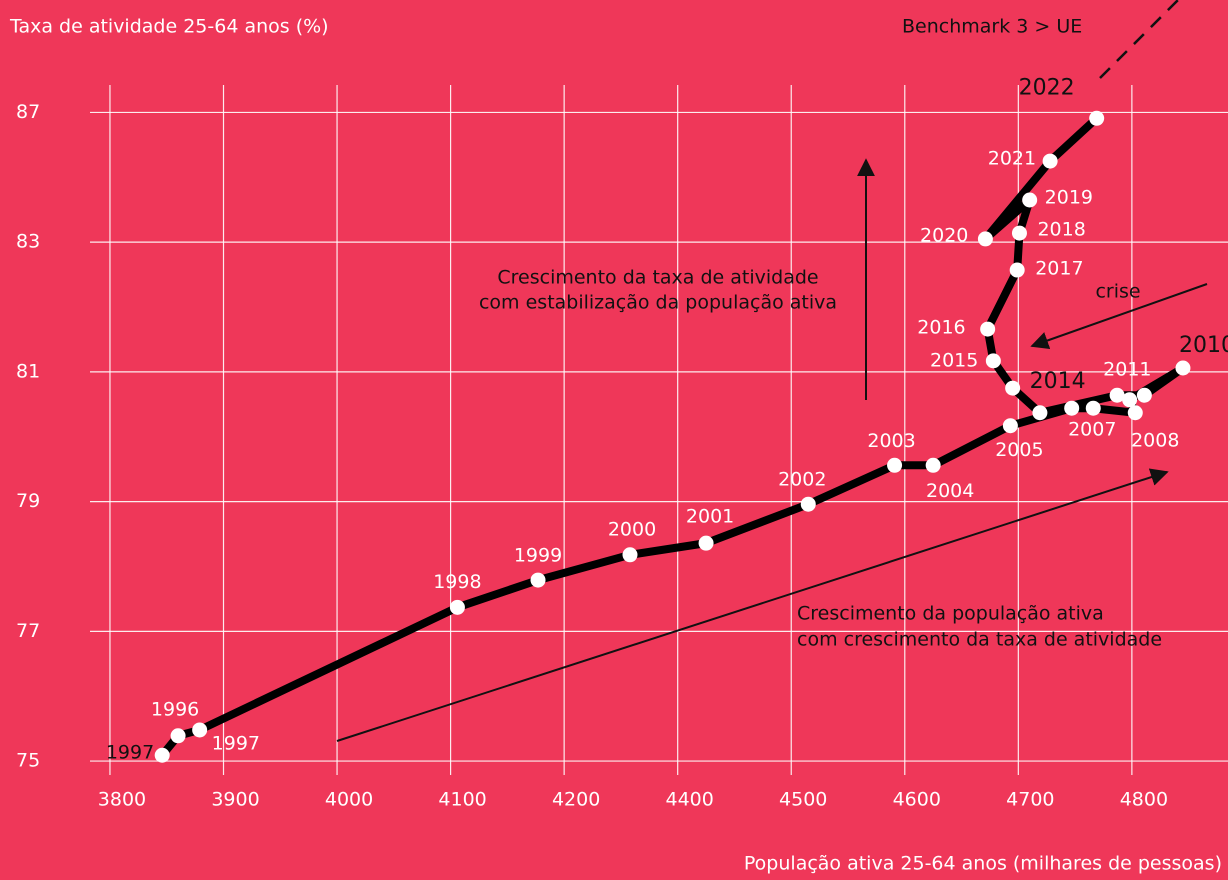  Describe the element at coordinates (1059, 269) in the screenshot. I see `point-label: 2017` at that location.